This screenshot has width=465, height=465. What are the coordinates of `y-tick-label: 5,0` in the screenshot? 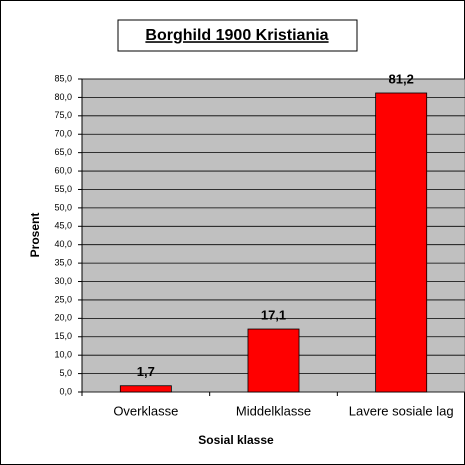 It's located at (65, 373).